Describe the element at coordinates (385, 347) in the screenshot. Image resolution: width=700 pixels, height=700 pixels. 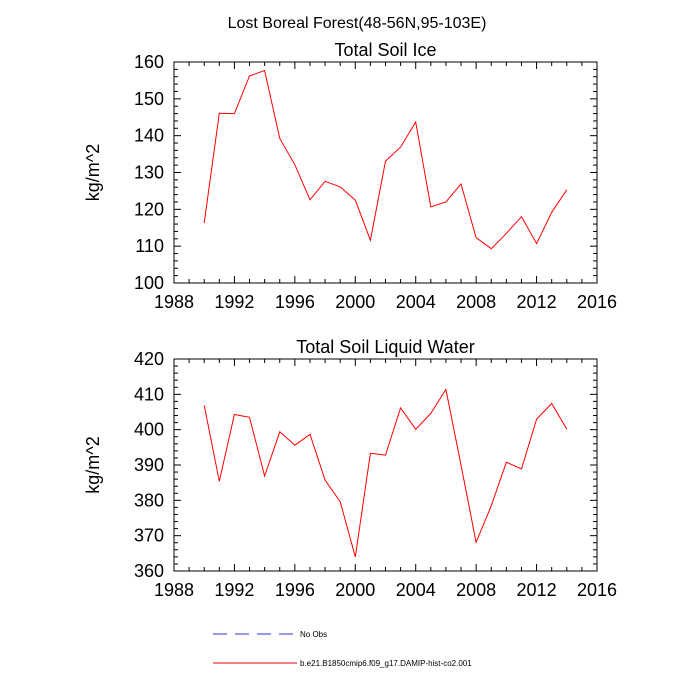
I see `chart-title: Total Soil Liquid Water` at that location.